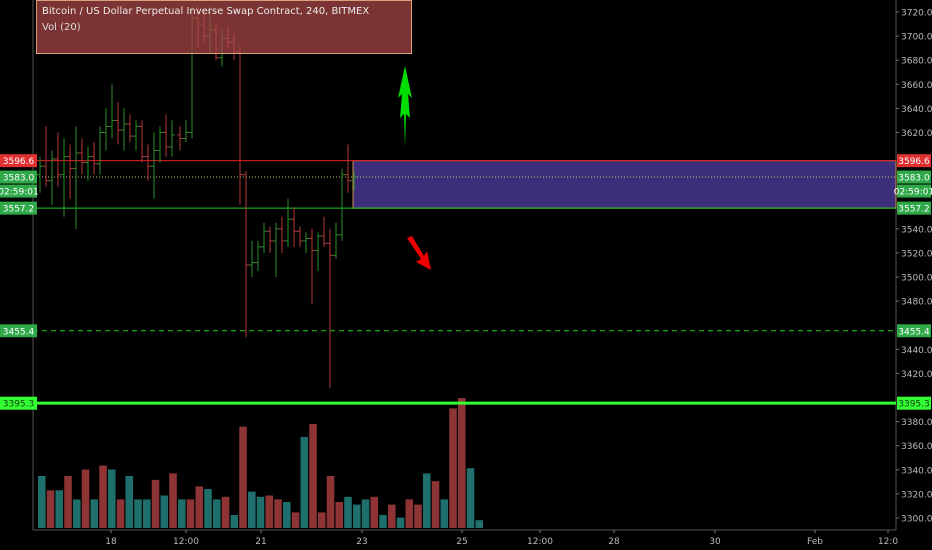 The width and height of the screenshot is (932, 550). What do you see at coordinates (916, 38) in the screenshot?
I see `y-tick-label: 3700.0` at bounding box center [916, 38].